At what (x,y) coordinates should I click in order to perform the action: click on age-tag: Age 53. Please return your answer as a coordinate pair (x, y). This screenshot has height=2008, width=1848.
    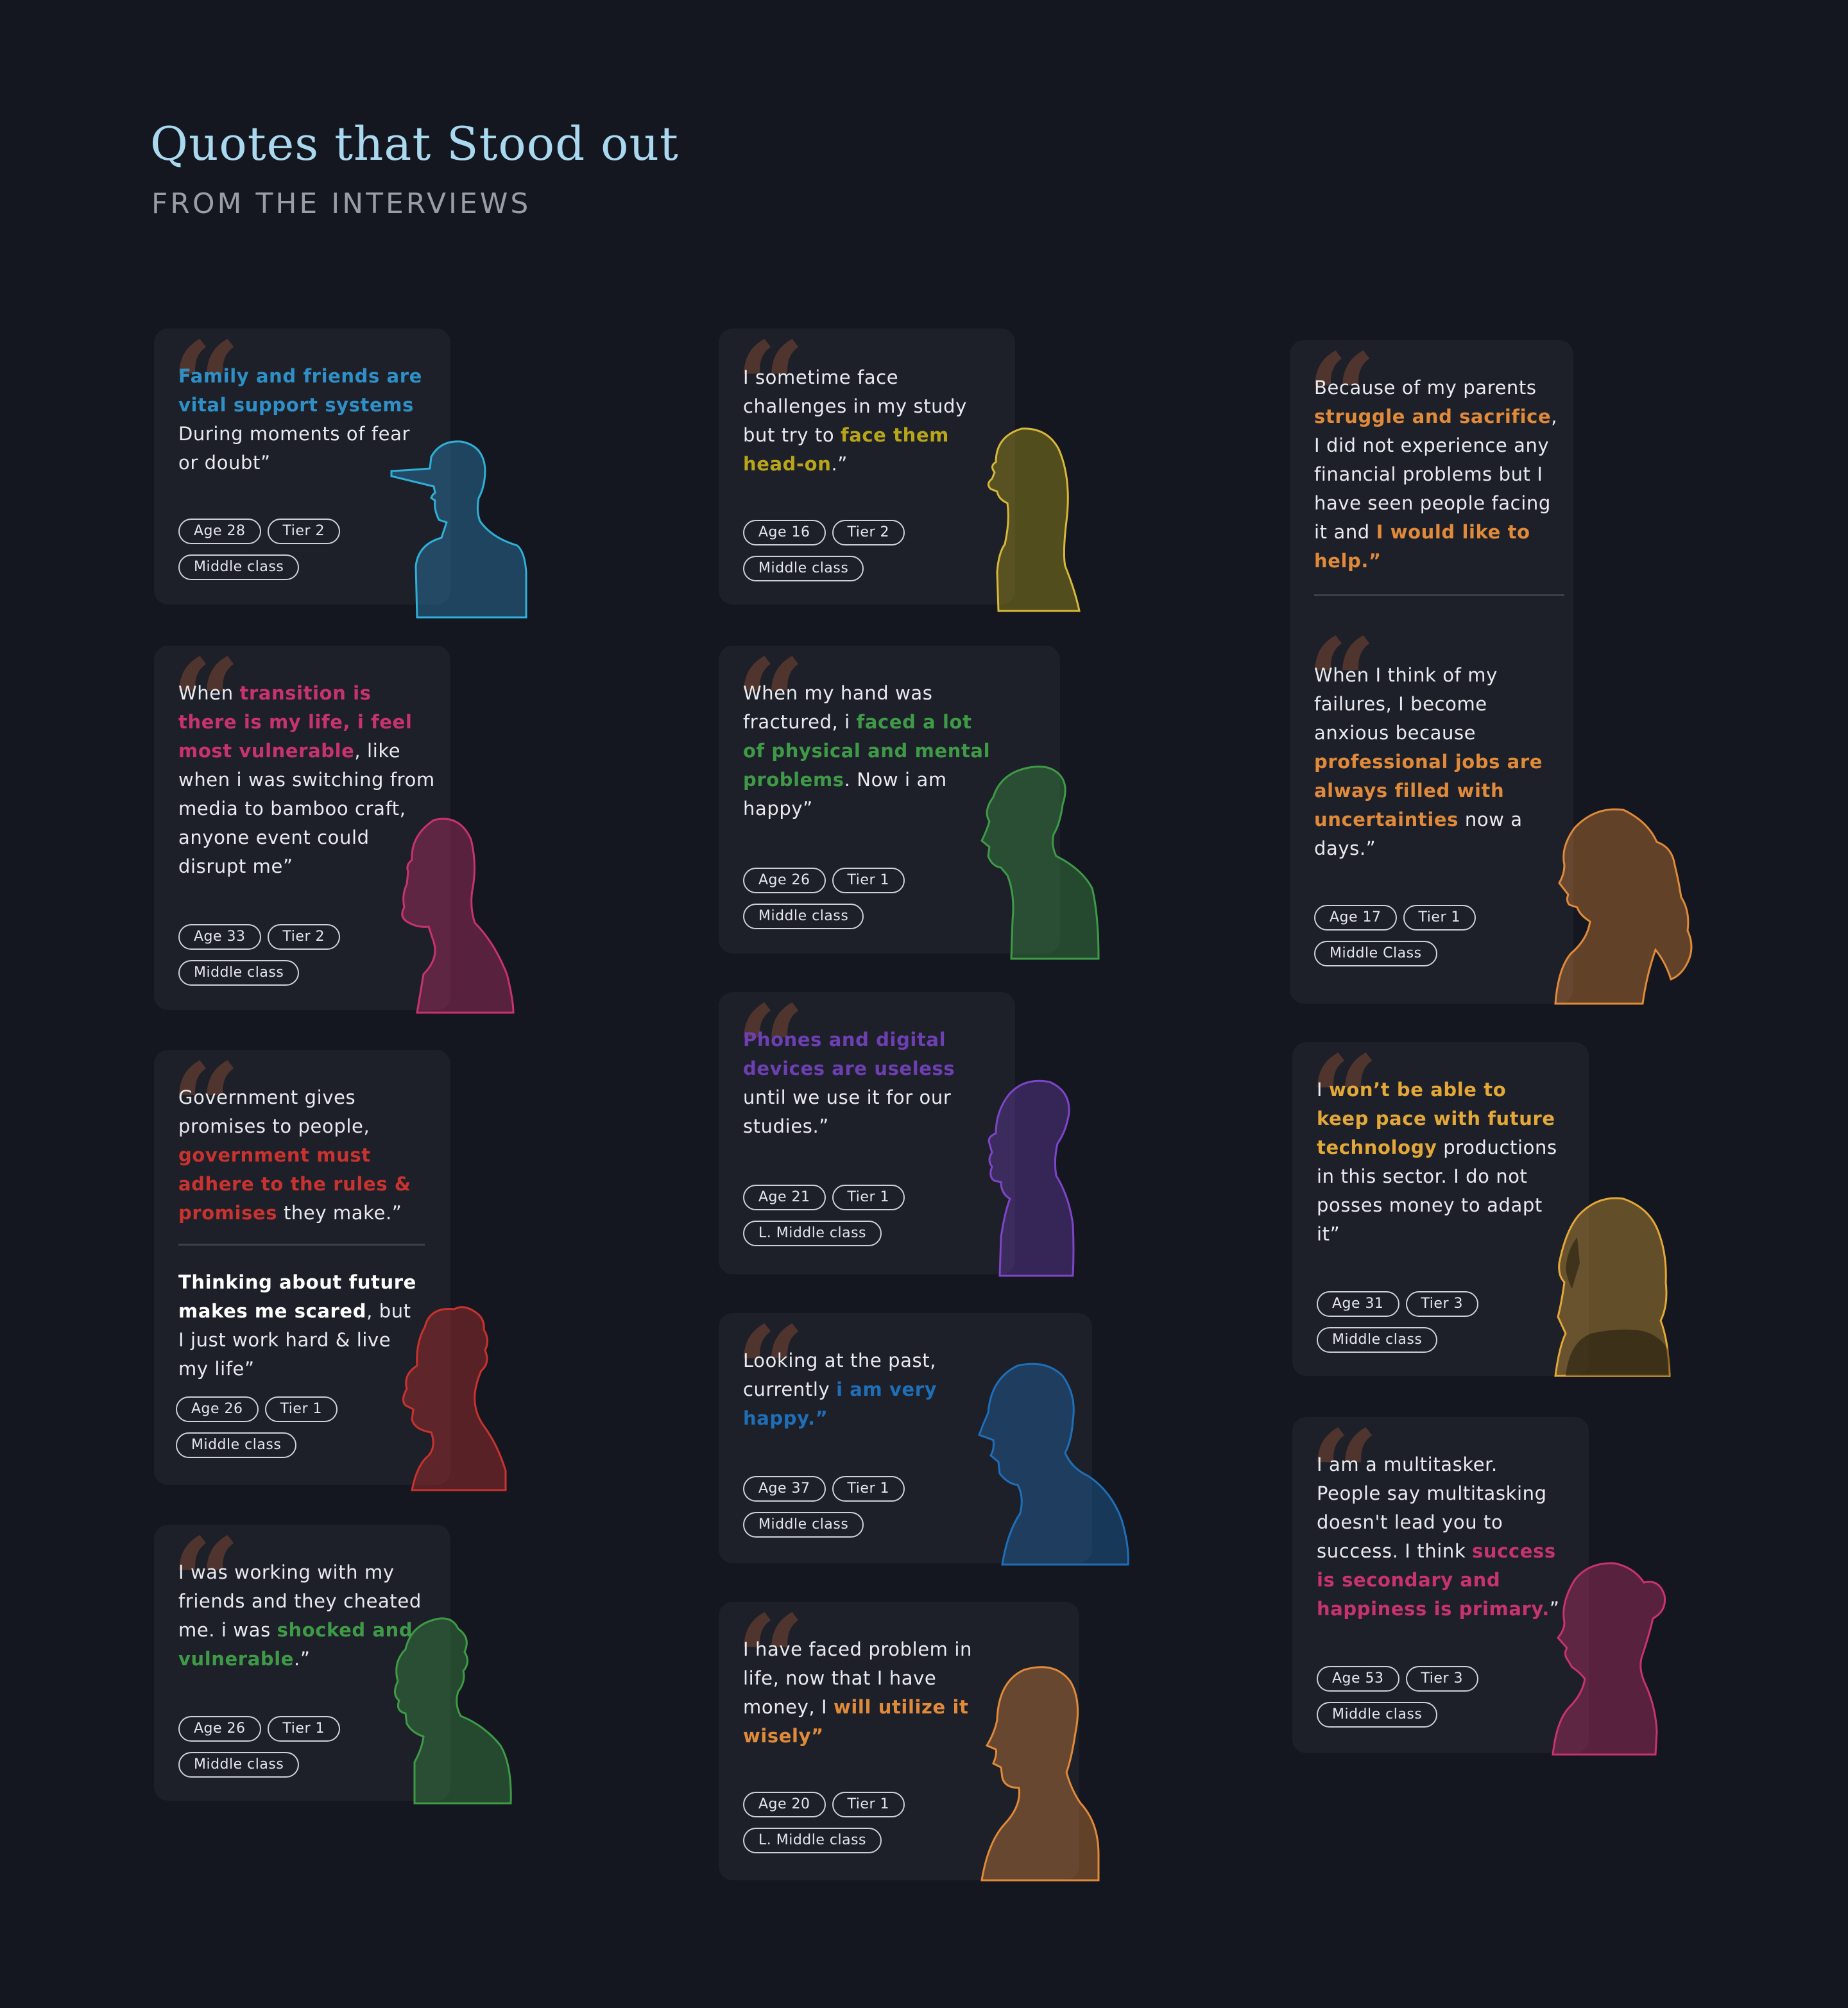
    Looking at the image, I should click on (1358, 1679).